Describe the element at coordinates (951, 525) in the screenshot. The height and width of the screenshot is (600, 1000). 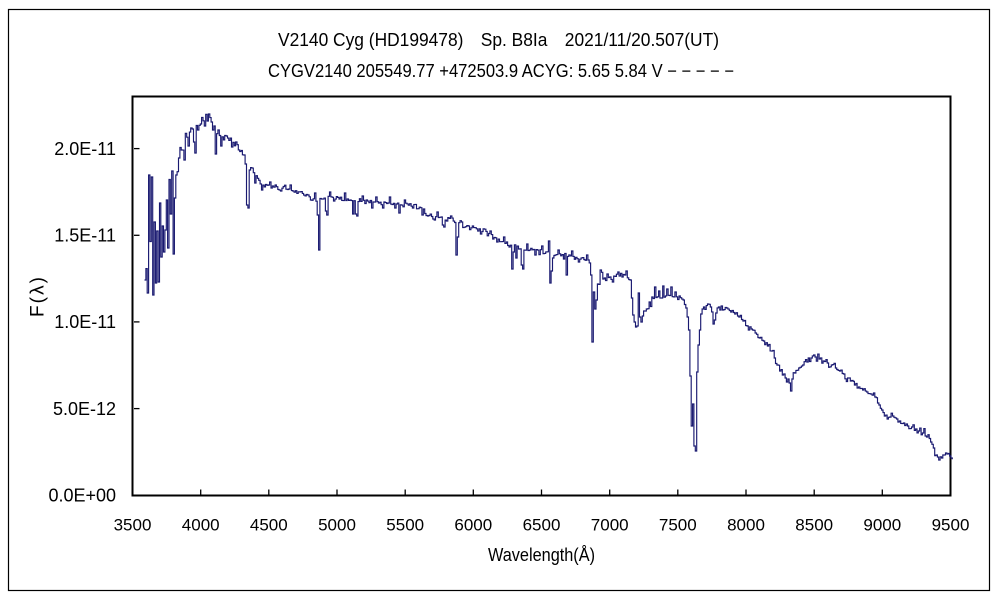
I see `svg-text: 9500` at that location.